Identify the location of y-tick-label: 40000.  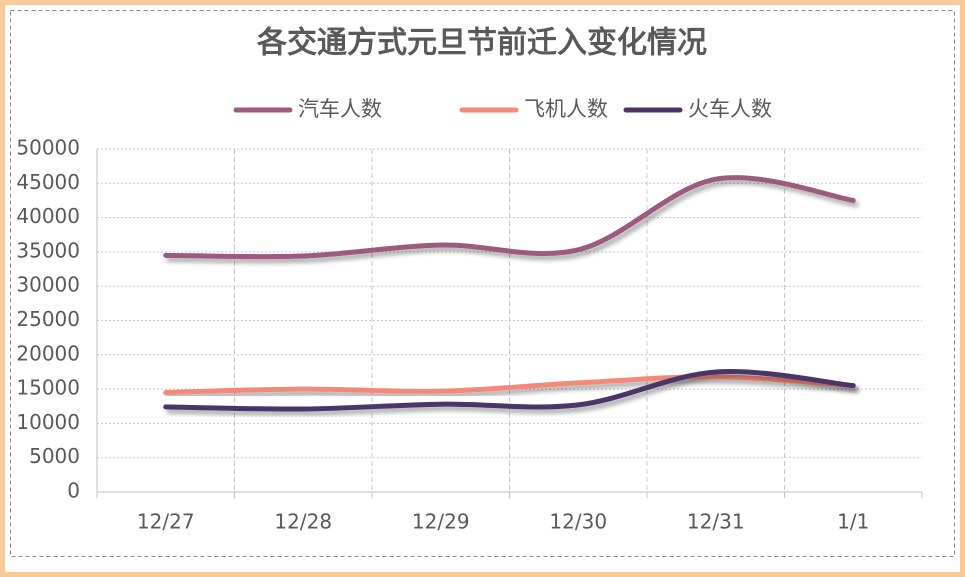
(48, 216).